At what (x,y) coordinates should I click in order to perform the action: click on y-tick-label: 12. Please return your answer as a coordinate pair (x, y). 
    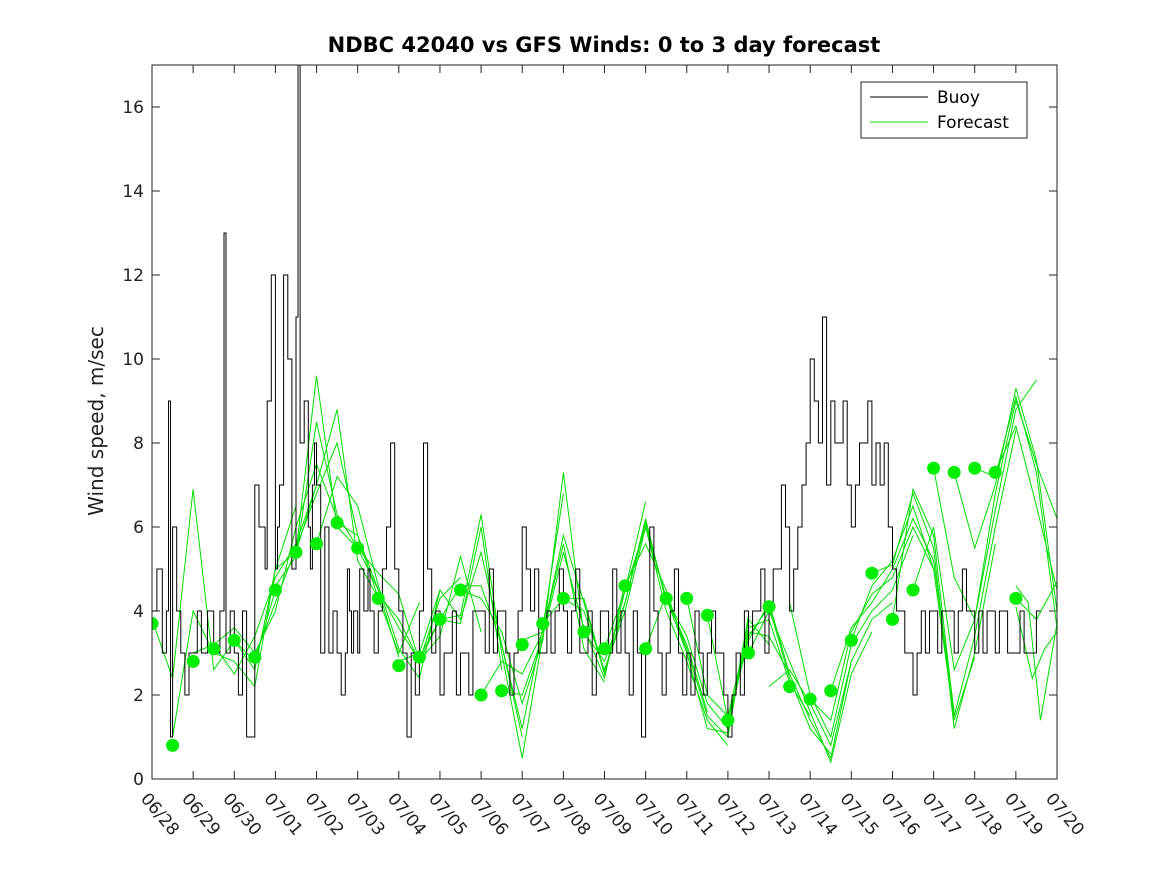
    Looking at the image, I should click on (133, 276).